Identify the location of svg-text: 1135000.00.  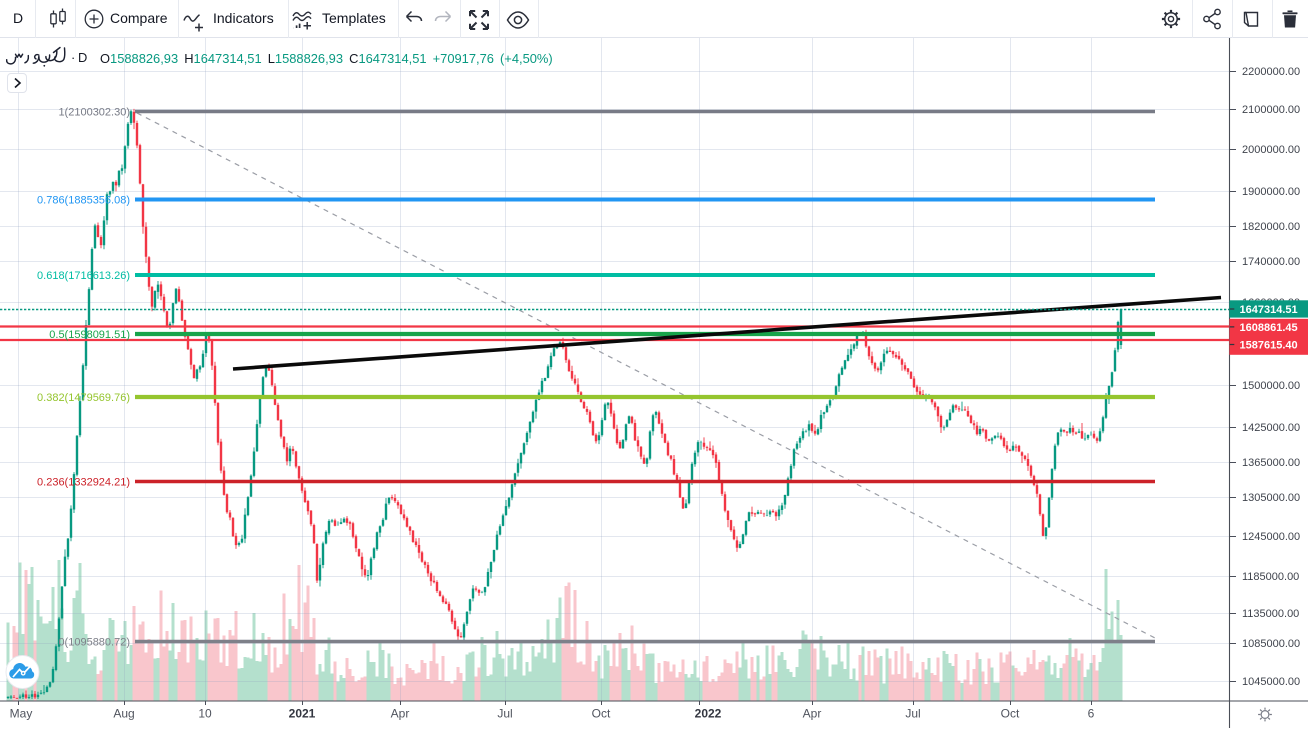
(1270, 614).